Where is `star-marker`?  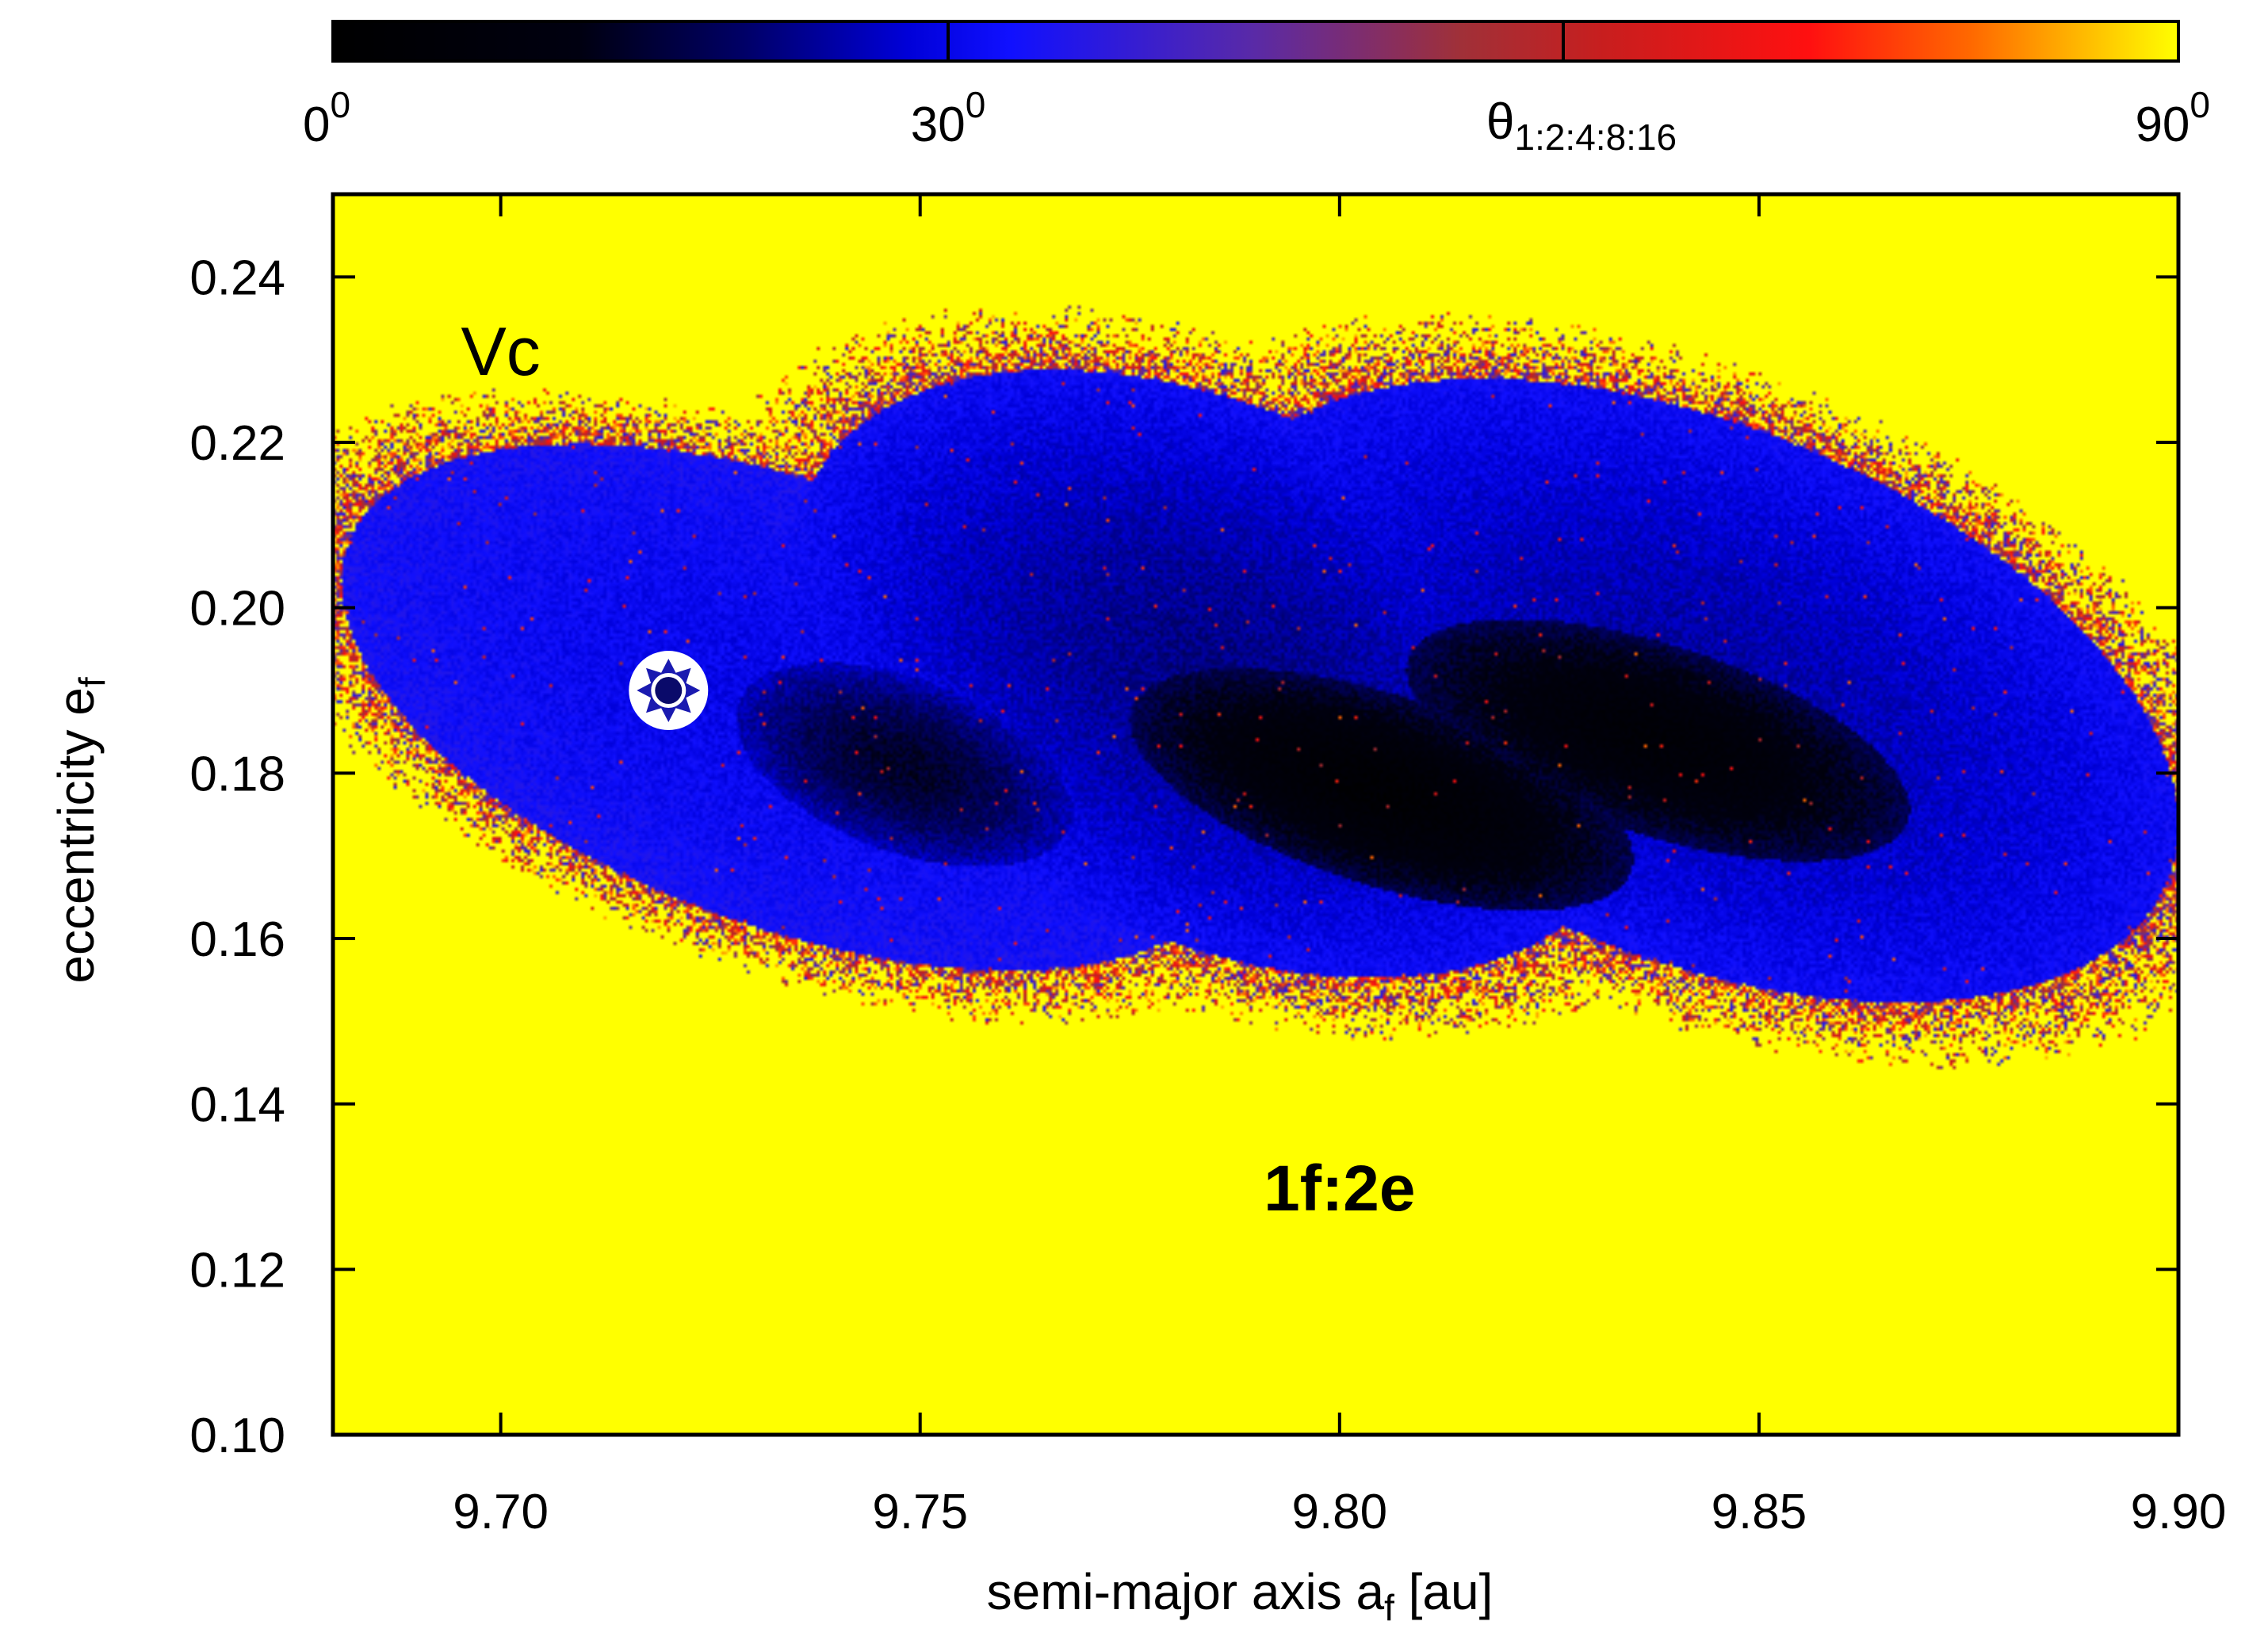
star-marker is located at coordinates (669, 690).